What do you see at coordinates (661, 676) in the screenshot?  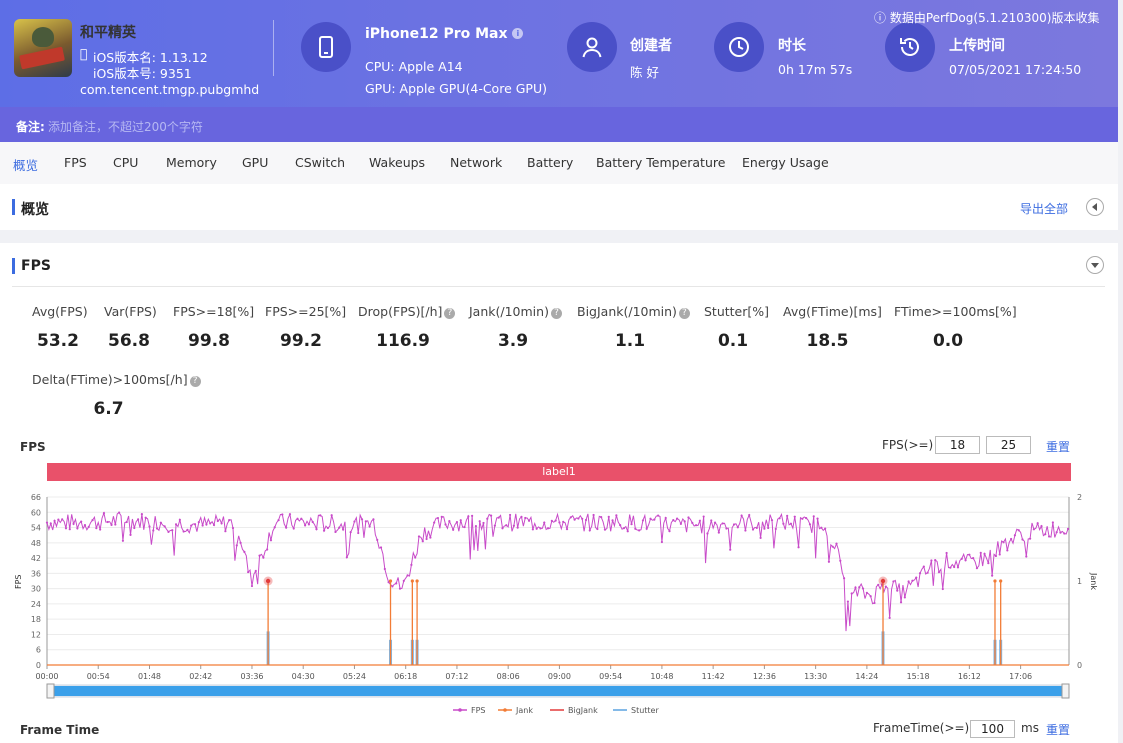 I see `x-tick-label: 10:48` at bounding box center [661, 676].